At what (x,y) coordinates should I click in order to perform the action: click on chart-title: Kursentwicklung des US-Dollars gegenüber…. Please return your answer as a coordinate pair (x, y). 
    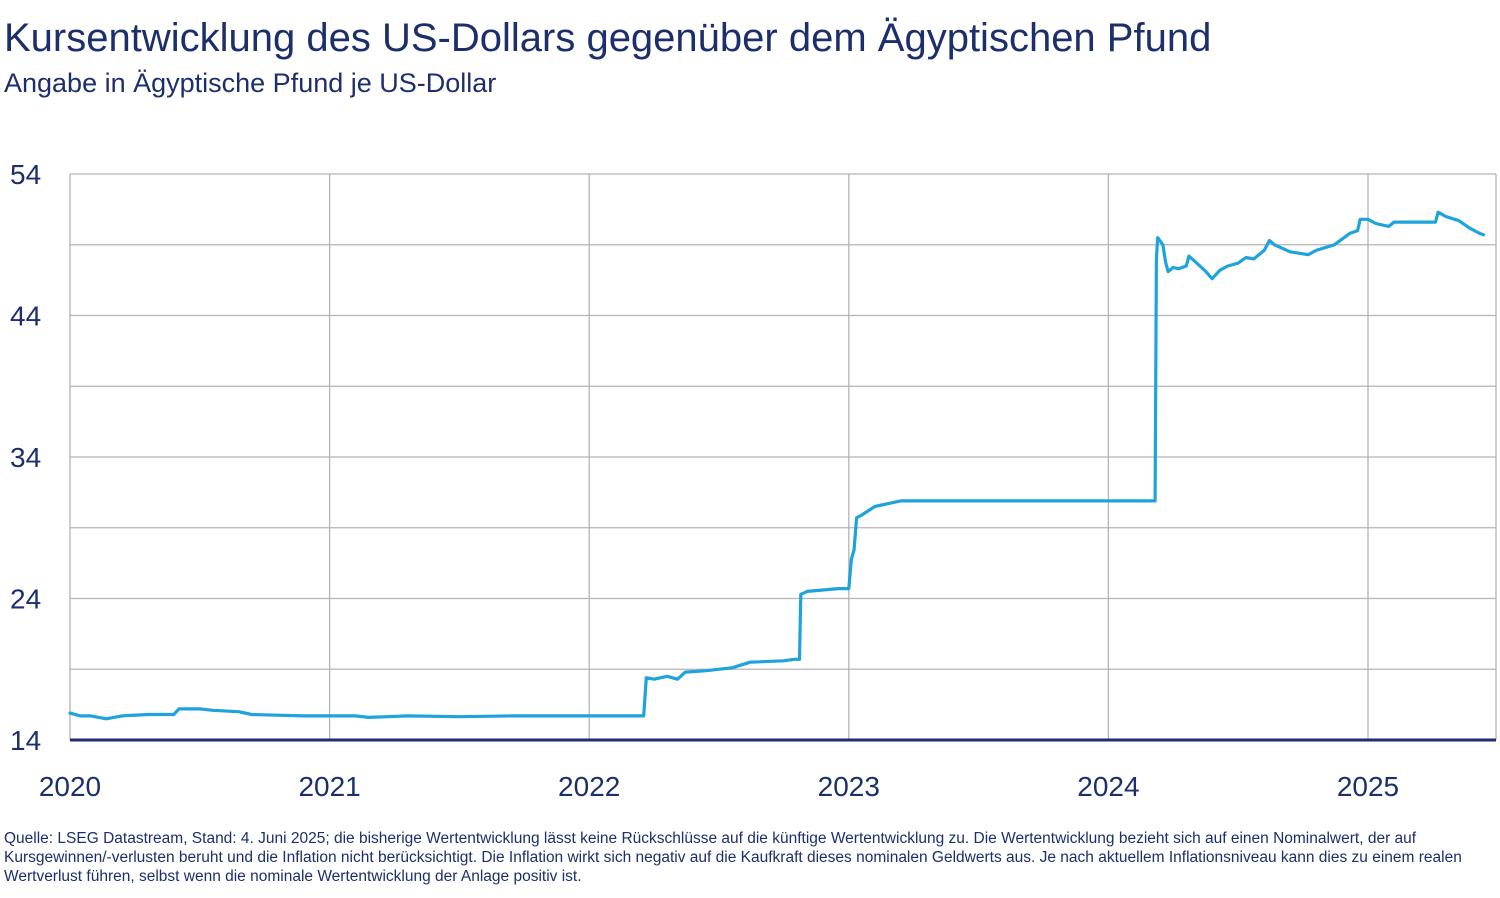
    Looking at the image, I should click on (608, 38).